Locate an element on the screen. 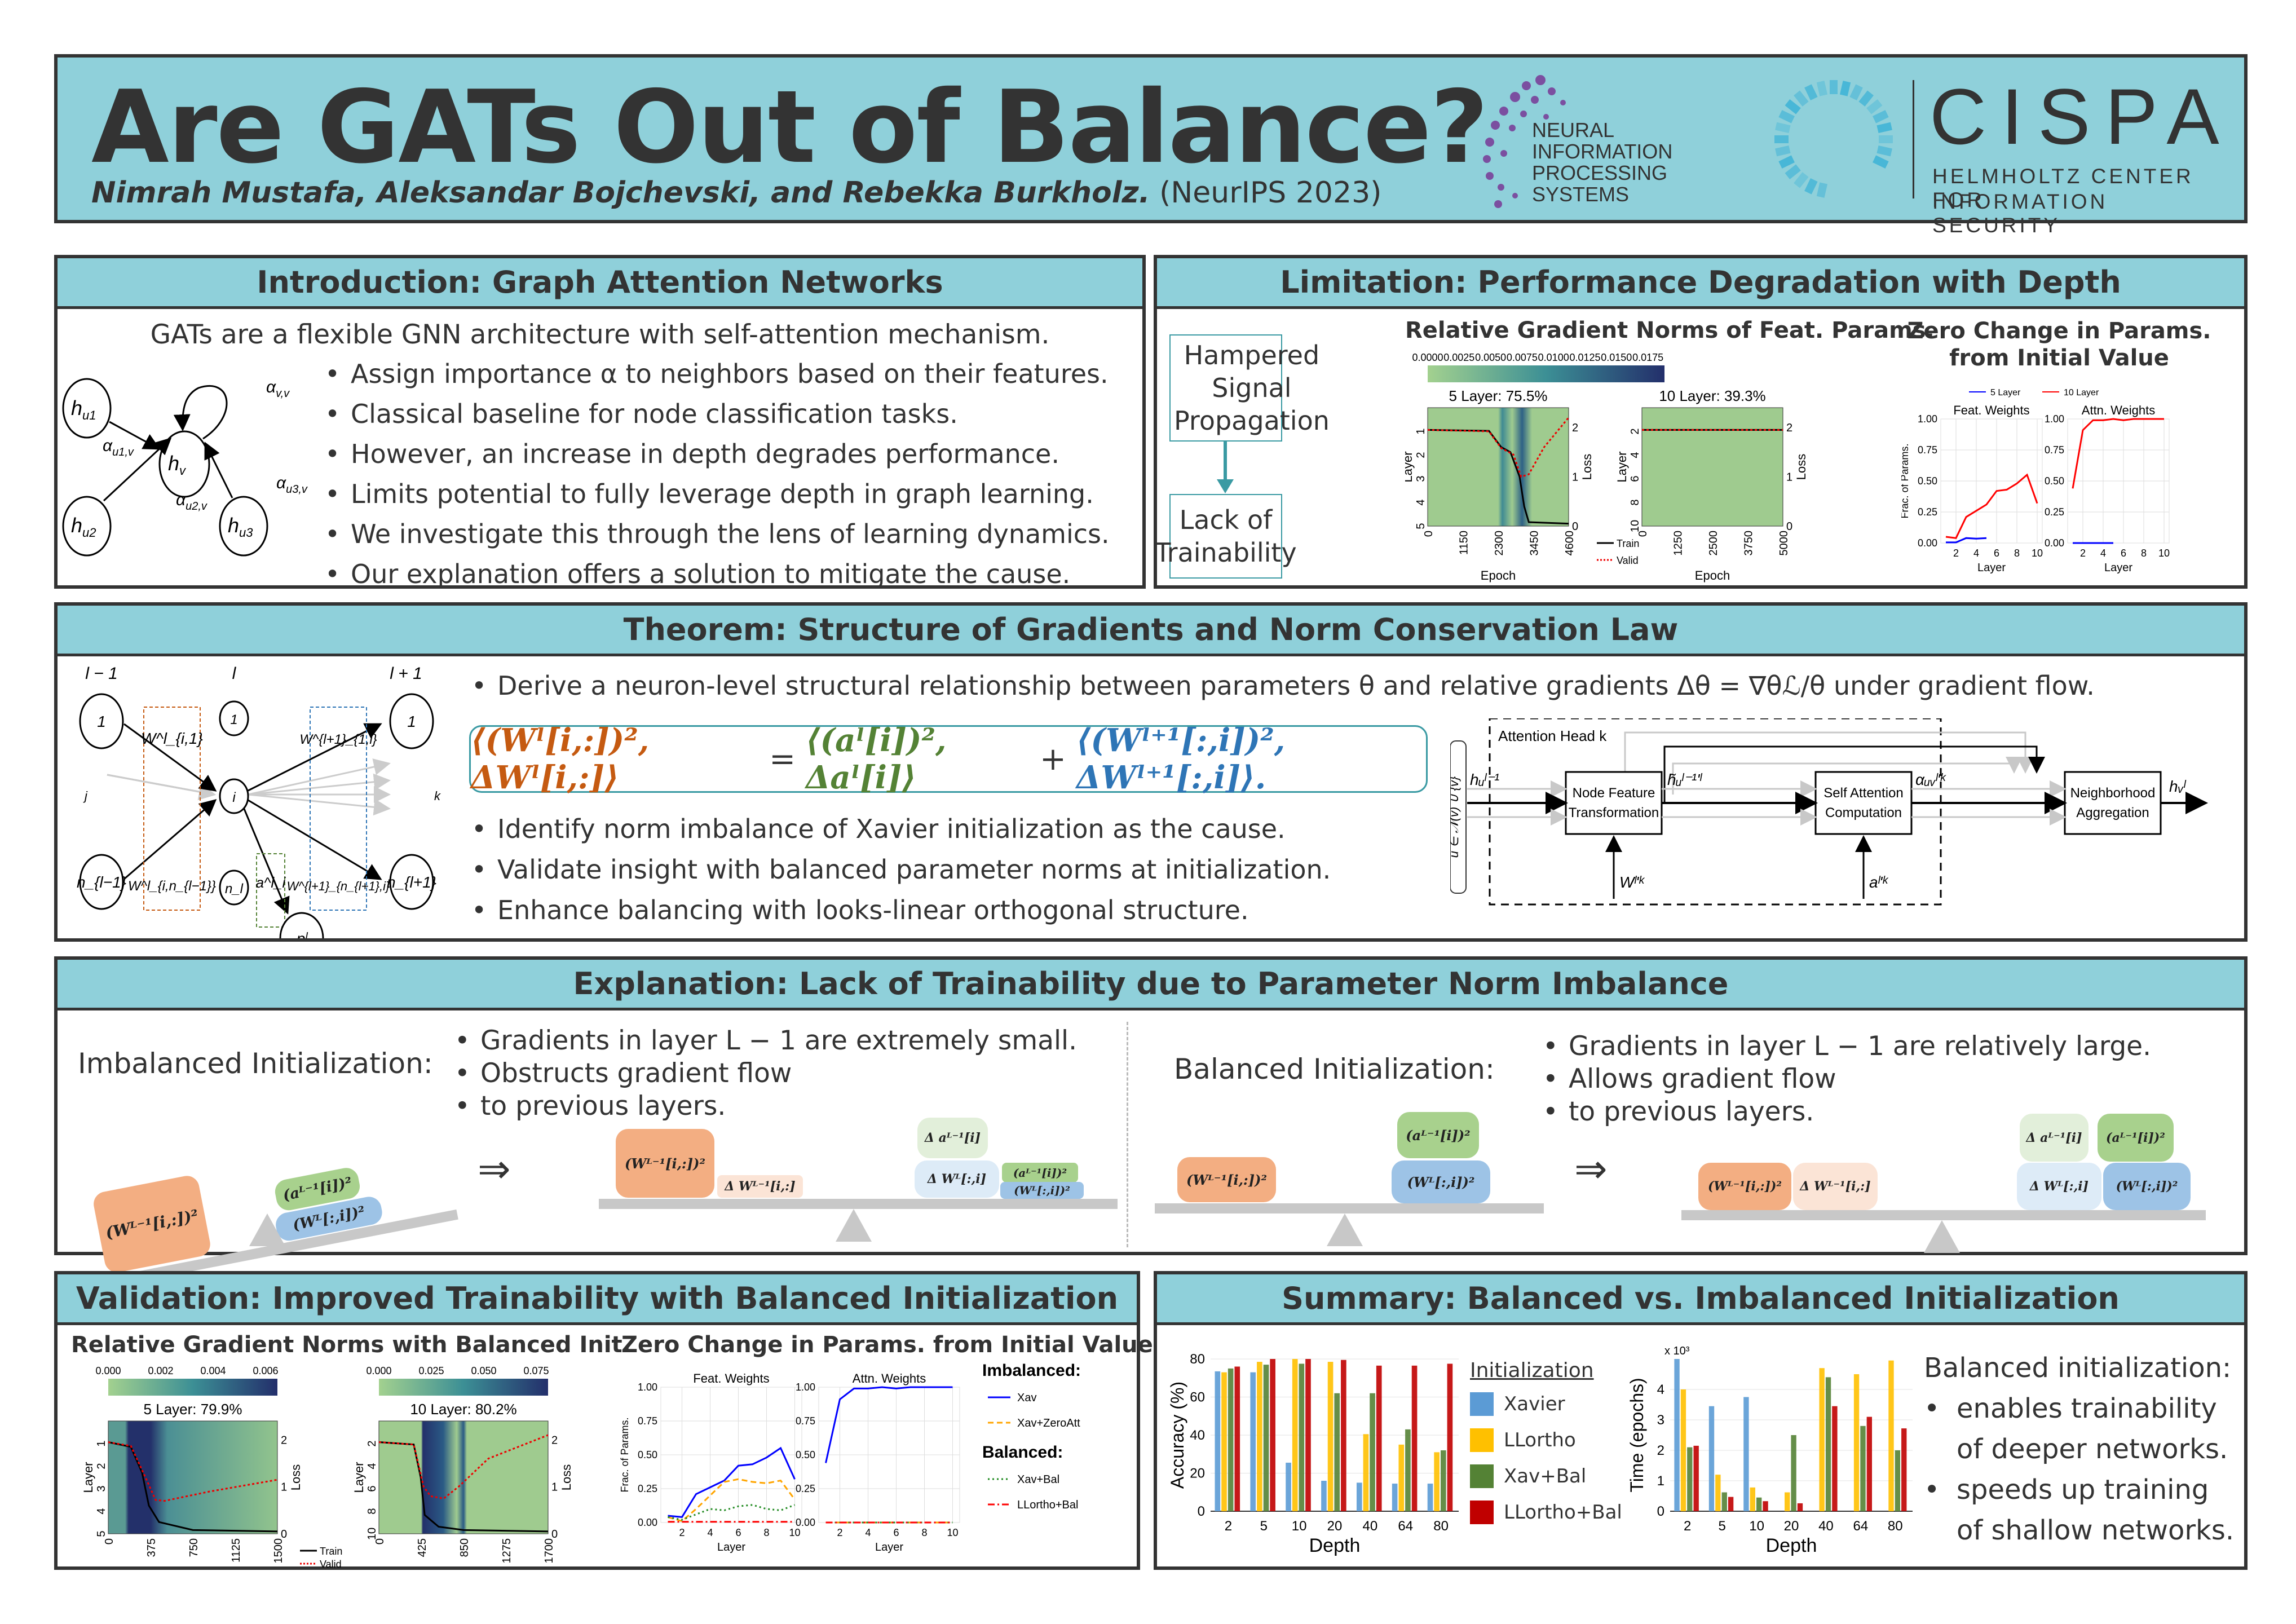 This screenshot has width=2296, height=1624. neuron-label: n_{l−1} is located at coordinates (102, 882).